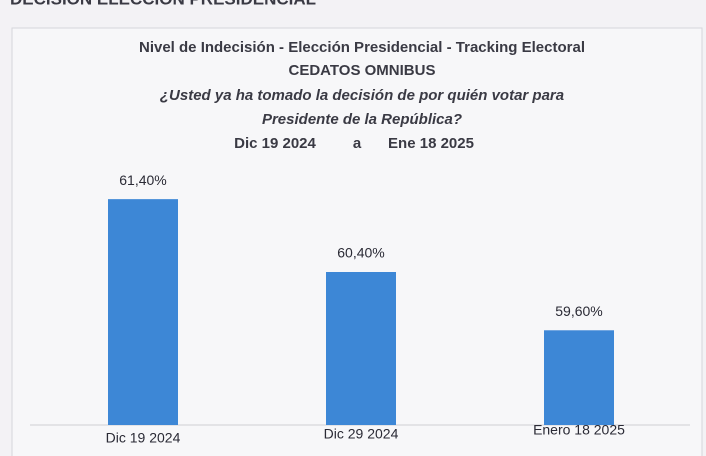 The image size is (706, 456). I want to click on x-tick-label: Enero 18 2025, so click(579, 430).